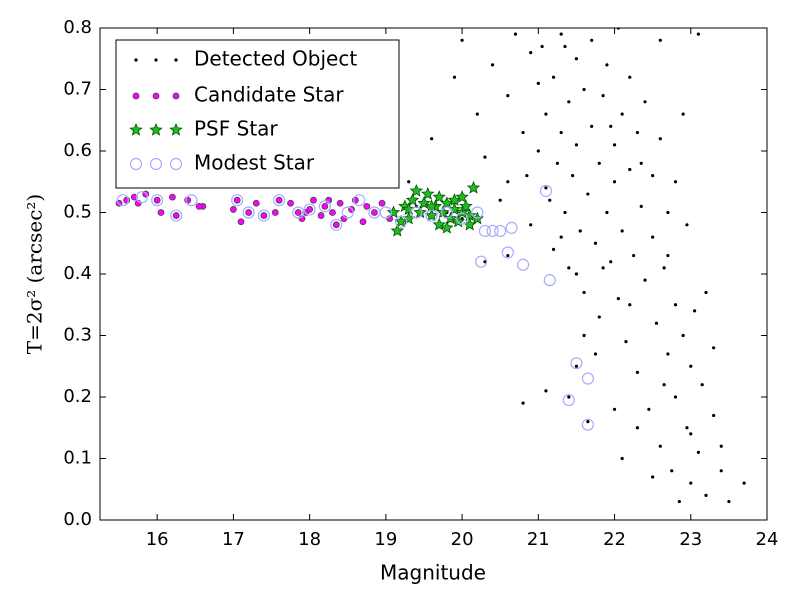 The image size is (800, 600). What do you see at coordinates (690, 539) in the screenshot?
I see `x-tick-label: 23` at bounding box center [690, 539].